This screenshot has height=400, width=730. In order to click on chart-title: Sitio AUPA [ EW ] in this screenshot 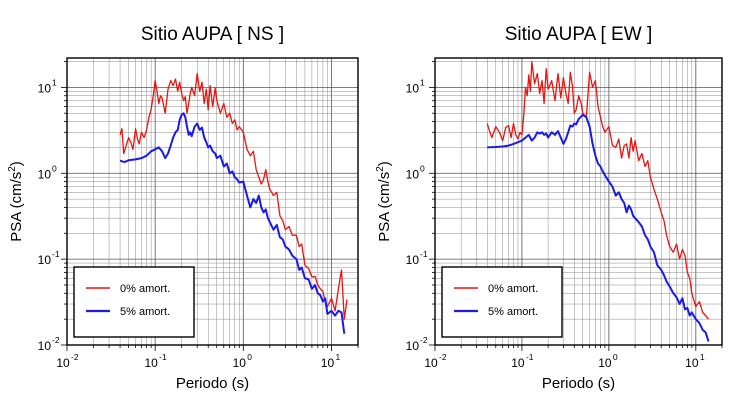, I will do `click(578, 34)`.